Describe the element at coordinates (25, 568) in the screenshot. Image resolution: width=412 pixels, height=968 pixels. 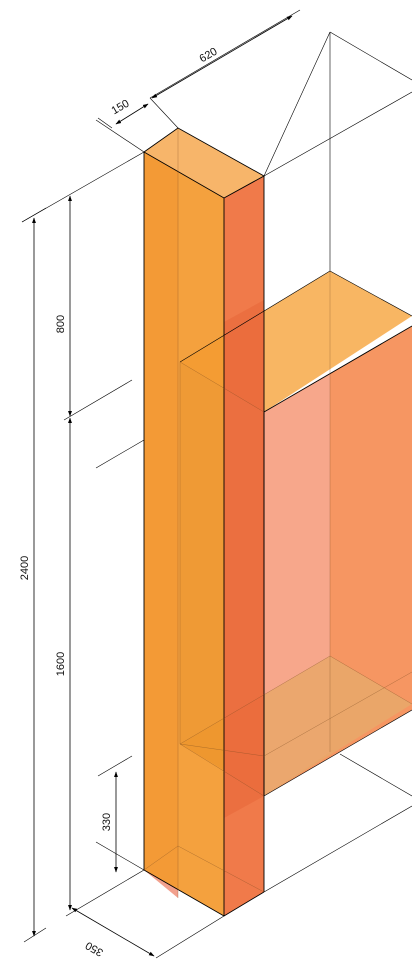
I see `dim-2400-label: 2400` at that location.